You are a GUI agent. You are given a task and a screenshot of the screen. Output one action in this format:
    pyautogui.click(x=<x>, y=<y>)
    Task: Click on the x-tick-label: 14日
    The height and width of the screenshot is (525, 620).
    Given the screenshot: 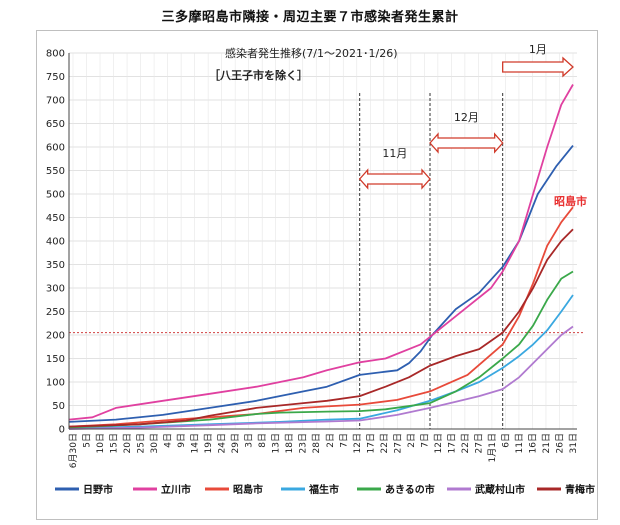 What is the action you would take?
    pyautogui.click(x=195, y=443)
    